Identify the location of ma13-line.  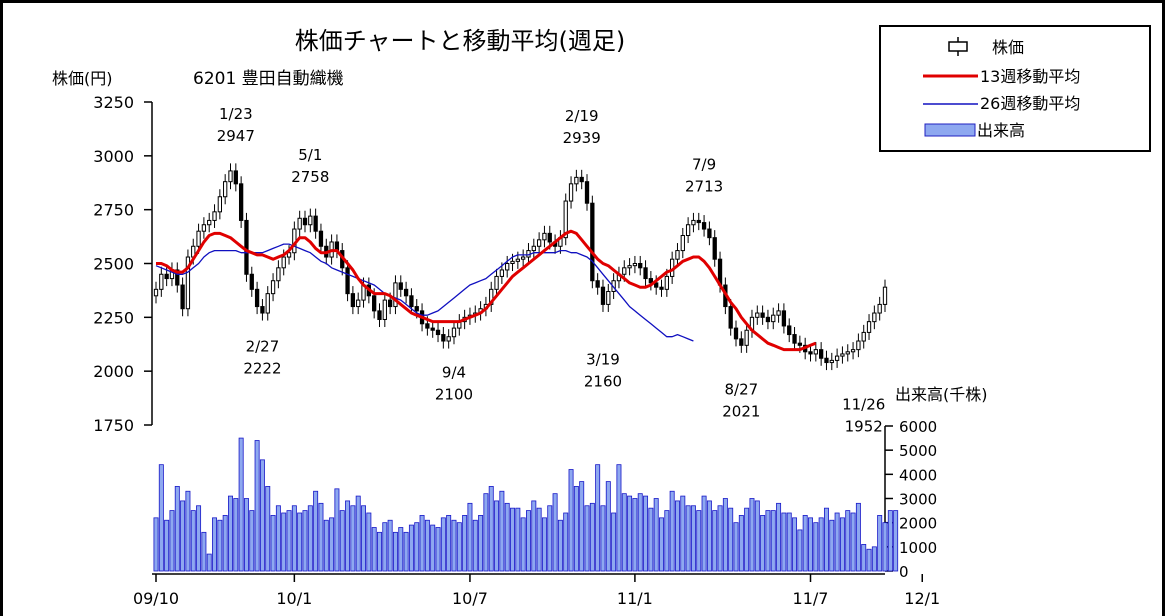
(486, 290).